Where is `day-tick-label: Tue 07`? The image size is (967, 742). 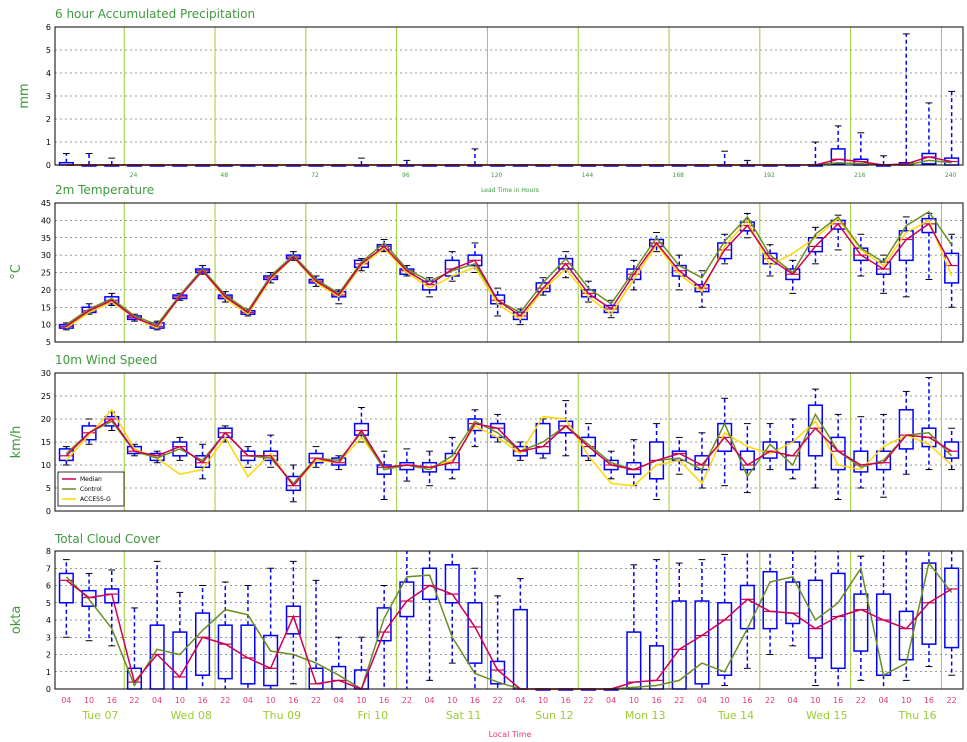 day-tick-label: Tue 07 is located at coordinates (99, 715).